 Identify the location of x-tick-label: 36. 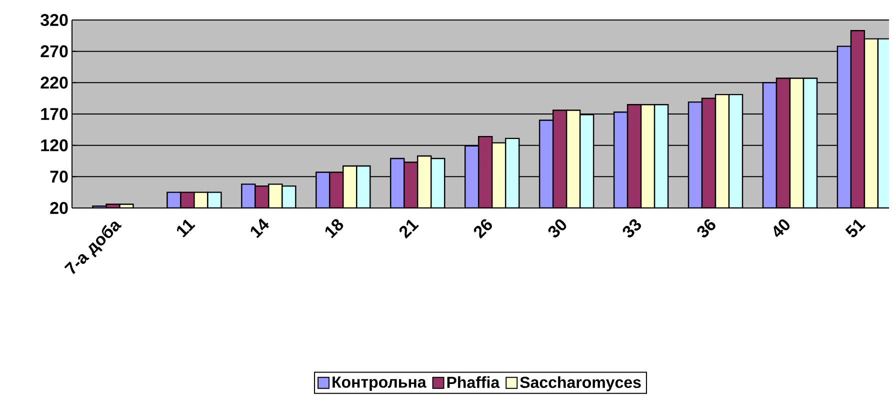
(706, 228).